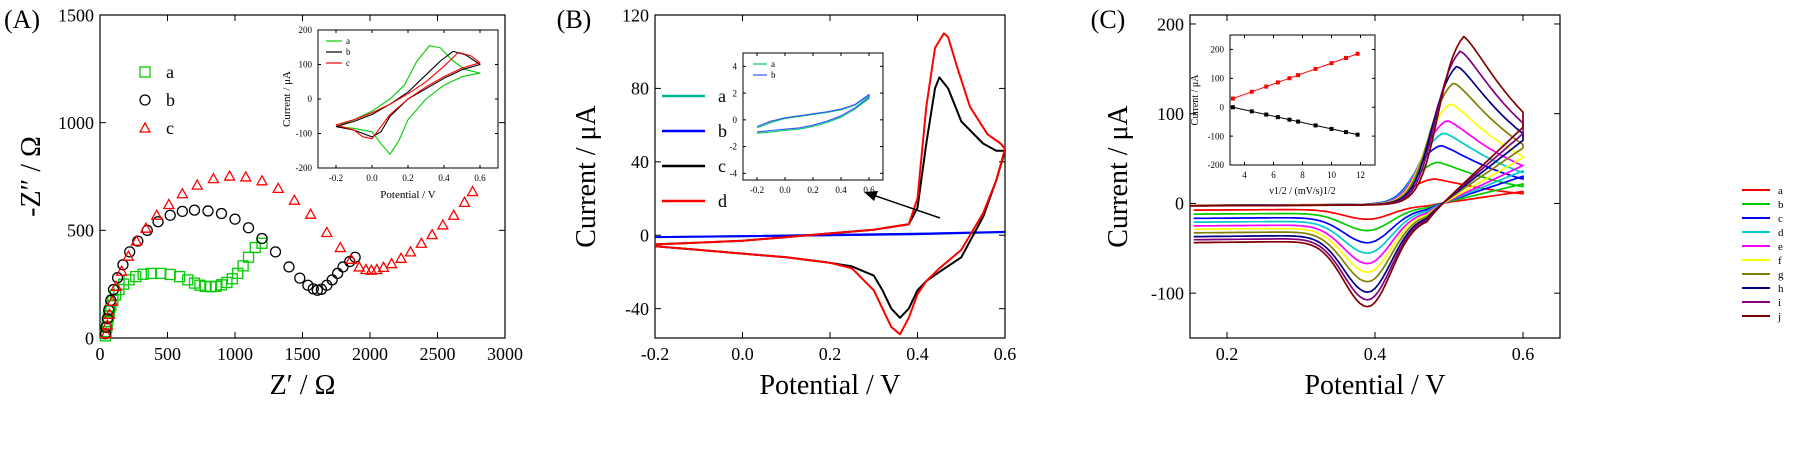 The height and width of the screenshot is (460, 1820). I want to click on x-tick-label: 6, so click(1273, 175).